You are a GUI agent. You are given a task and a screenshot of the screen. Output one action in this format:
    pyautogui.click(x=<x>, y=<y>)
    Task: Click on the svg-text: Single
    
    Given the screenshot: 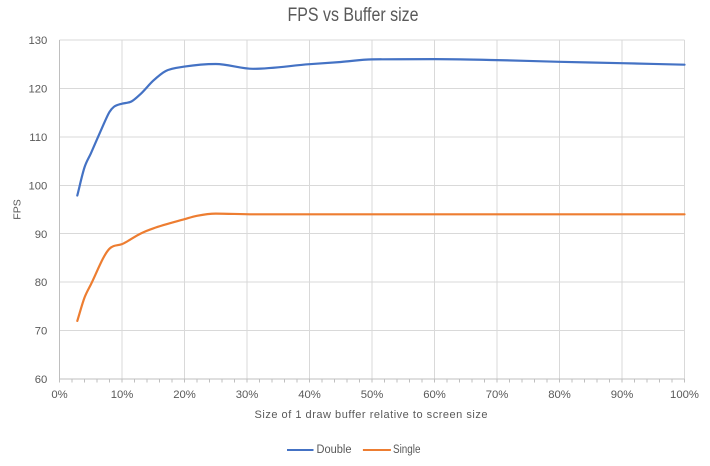 What is the action you would take?
    pyautogui.click(x=407, y=450)
    